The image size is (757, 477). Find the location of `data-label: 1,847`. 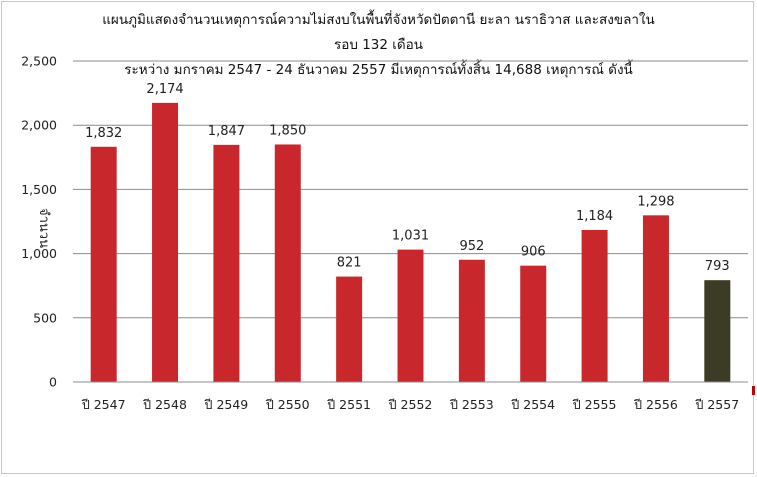

data-label: 1,847 is located at coordinates (226, 131).